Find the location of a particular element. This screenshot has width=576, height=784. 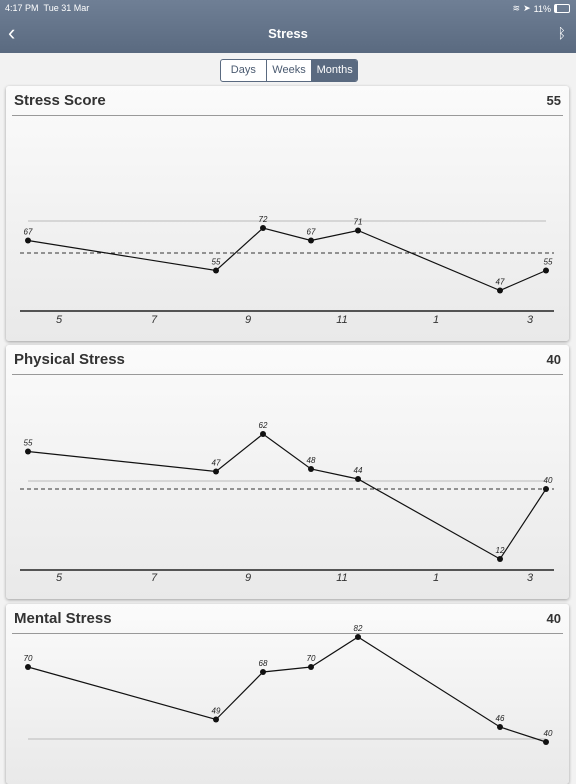

data-label: 48 is located at coordinates (311, 460).